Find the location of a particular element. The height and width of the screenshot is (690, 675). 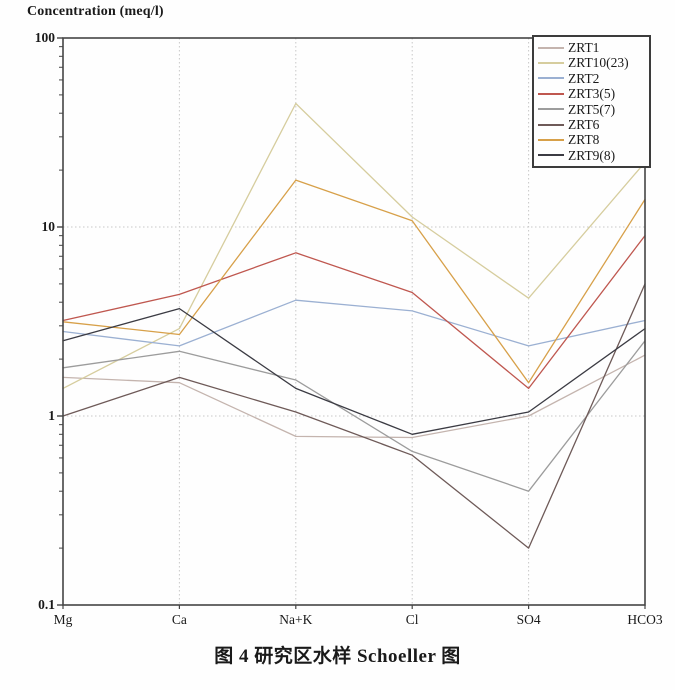

y-tick-label: 10 is located at coordinates (48, 226).